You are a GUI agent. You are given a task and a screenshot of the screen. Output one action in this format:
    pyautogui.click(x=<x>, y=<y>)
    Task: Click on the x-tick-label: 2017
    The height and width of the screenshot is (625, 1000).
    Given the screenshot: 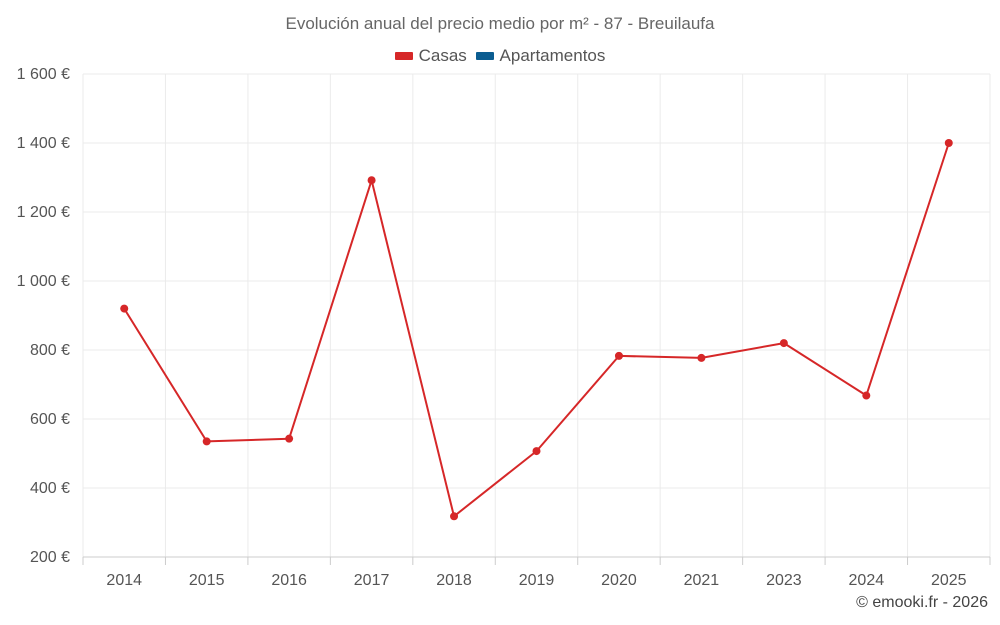 What is the action you would take?
    pyautogui.click(x=372, y=580)
    